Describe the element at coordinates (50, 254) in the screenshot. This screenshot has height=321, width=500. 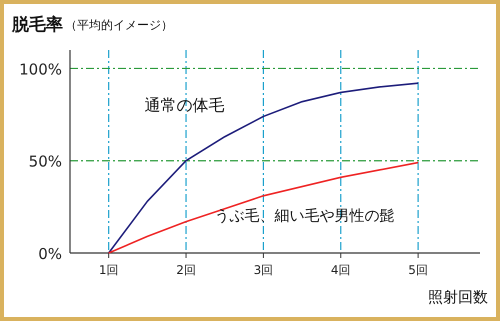
I see `y-tick-label: 0%` at that location.